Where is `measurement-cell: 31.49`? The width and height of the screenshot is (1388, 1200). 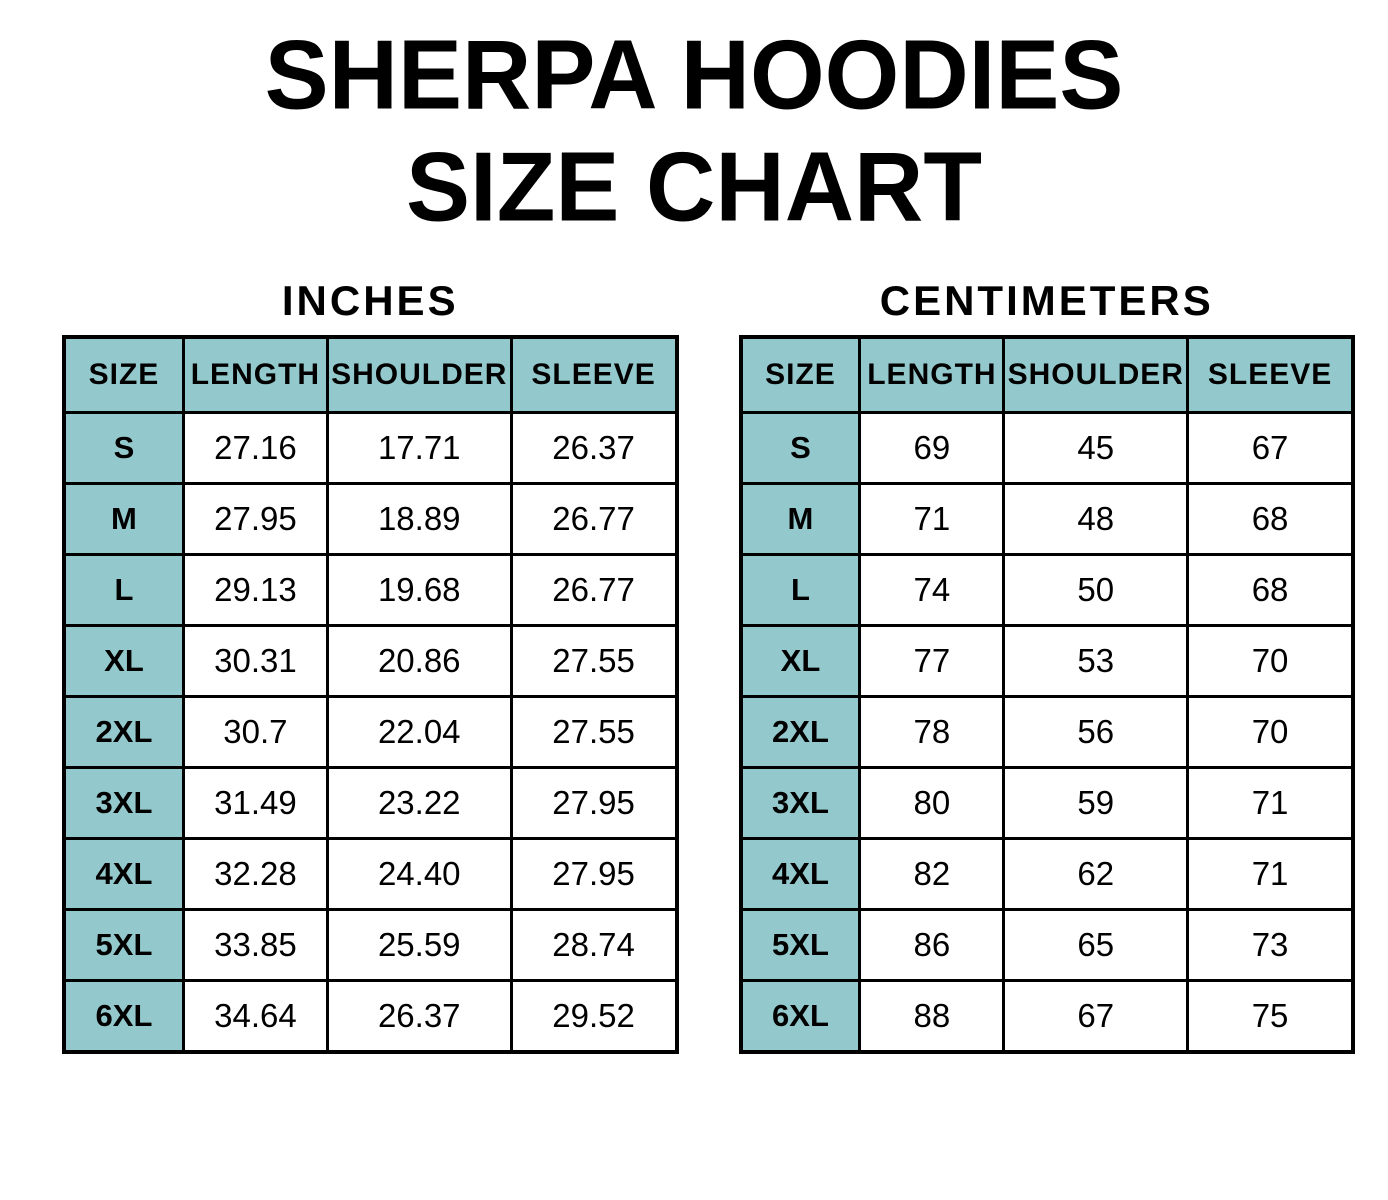 measurement-cell: 31.49 is located at coordinates (255, 802).